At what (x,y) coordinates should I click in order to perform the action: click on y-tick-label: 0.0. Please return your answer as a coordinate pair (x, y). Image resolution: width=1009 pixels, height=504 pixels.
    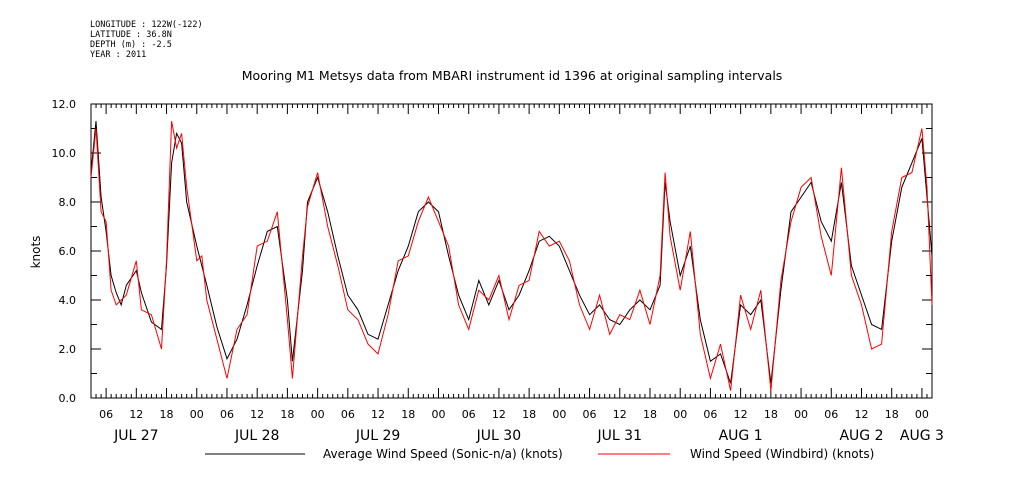
    Looking at the image, I should click on (68, 398).